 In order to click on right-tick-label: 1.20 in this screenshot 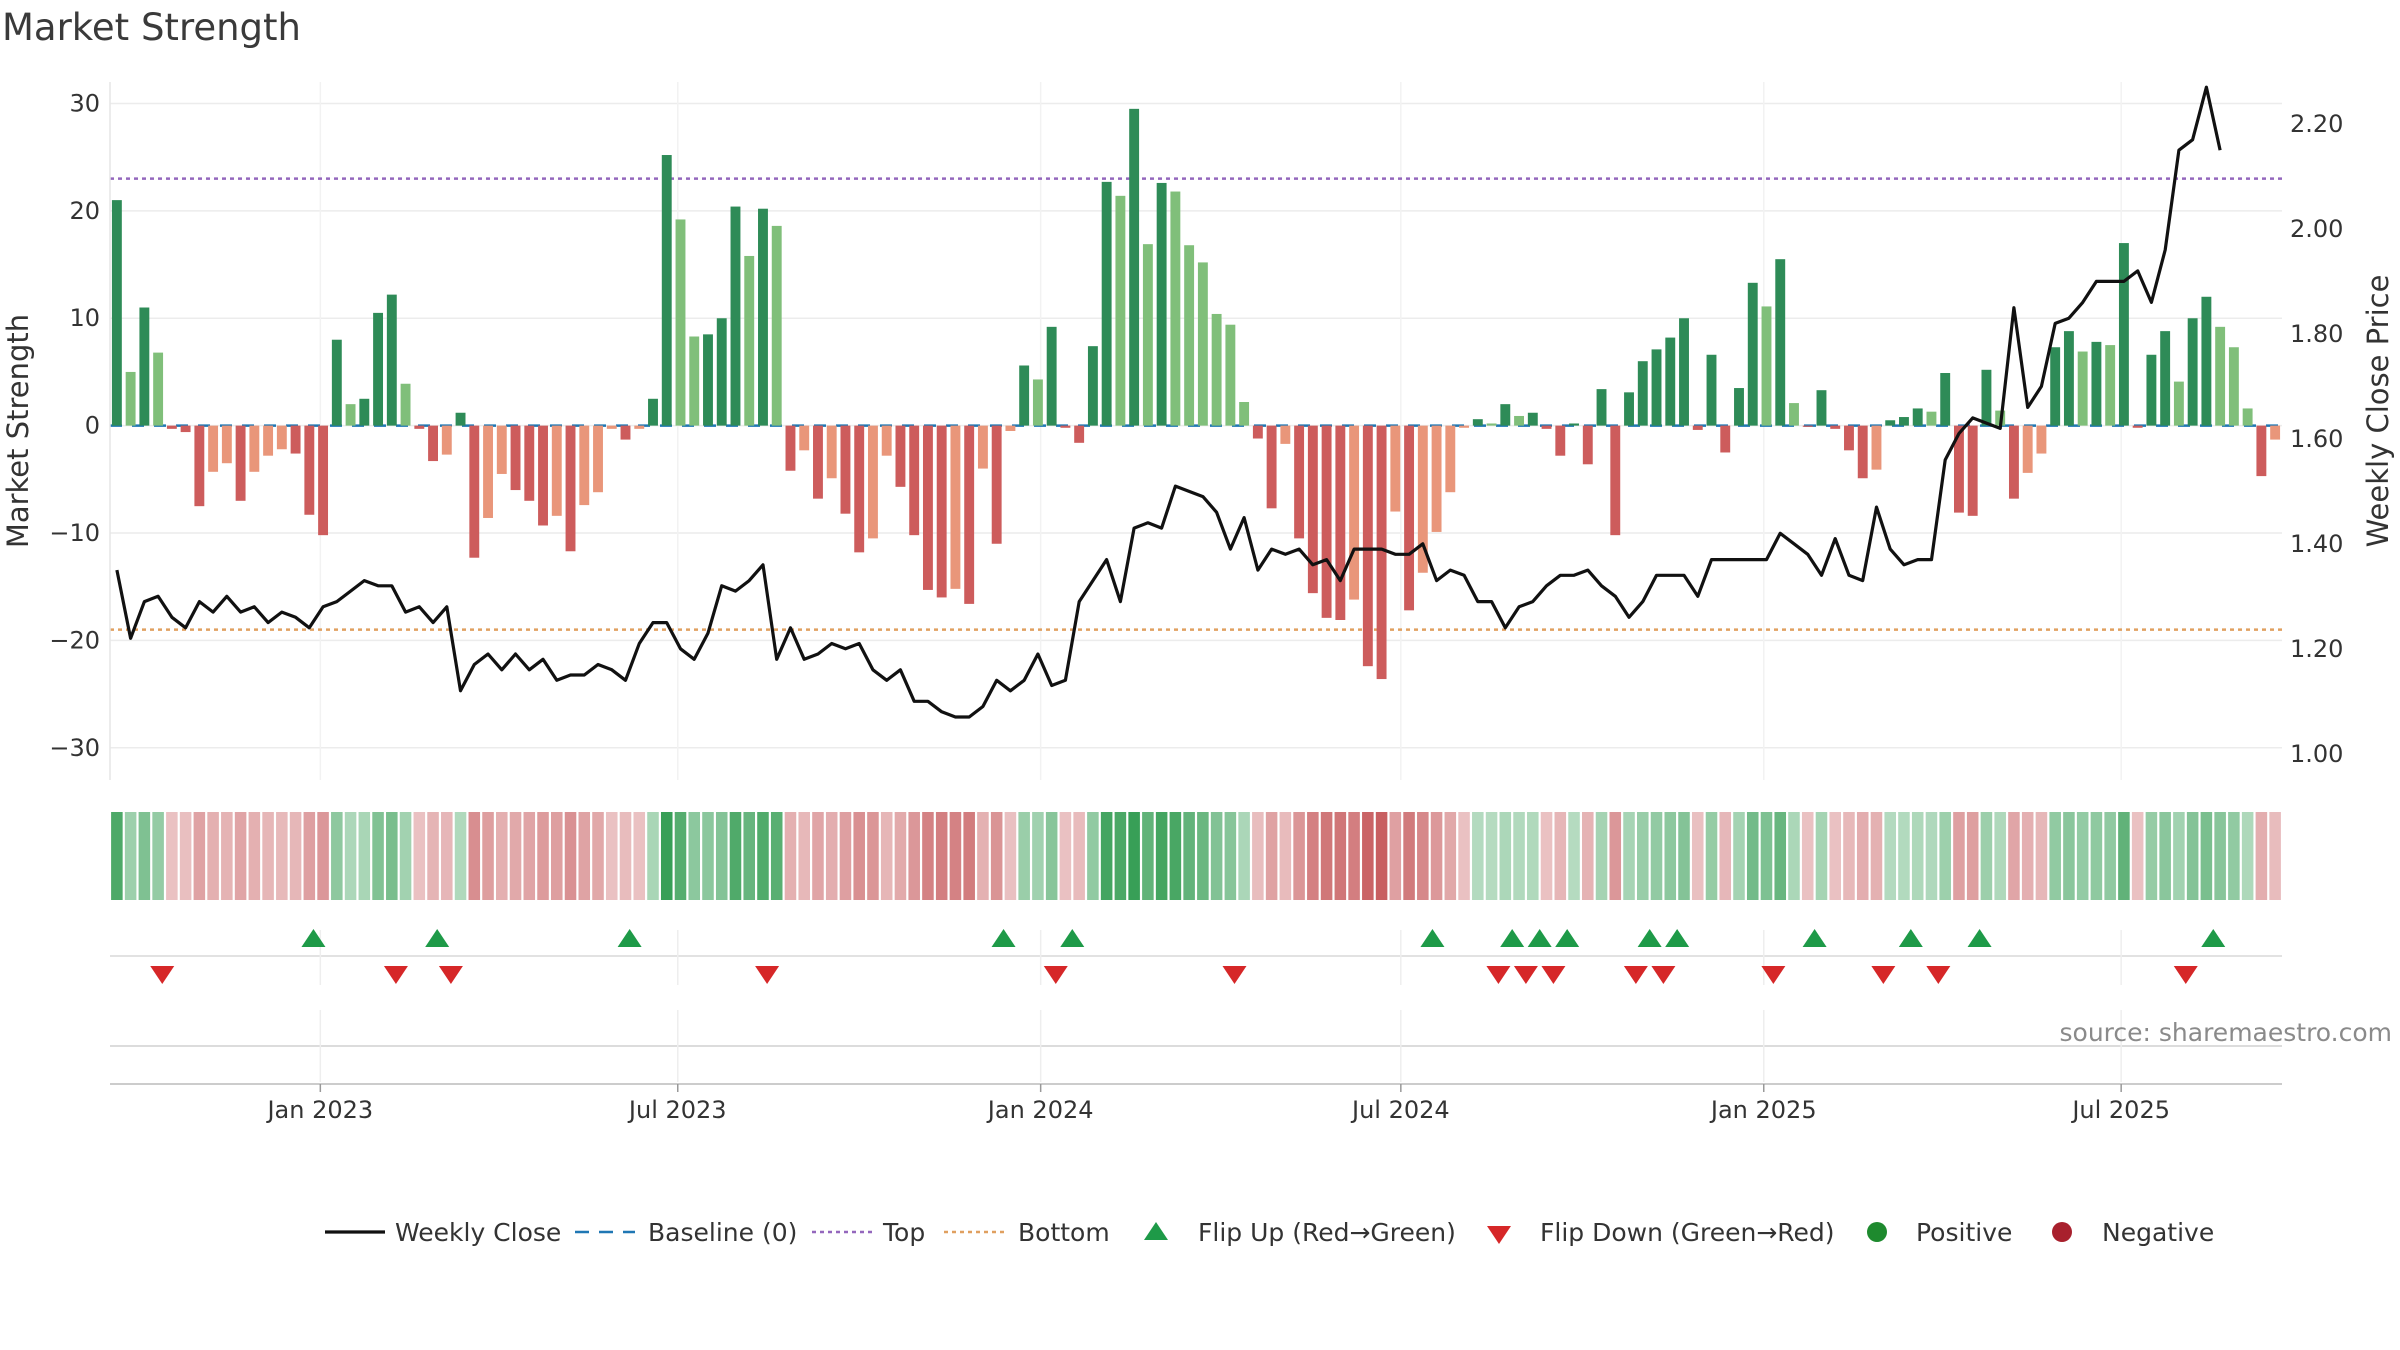, I will do `click(2316, 649)`.